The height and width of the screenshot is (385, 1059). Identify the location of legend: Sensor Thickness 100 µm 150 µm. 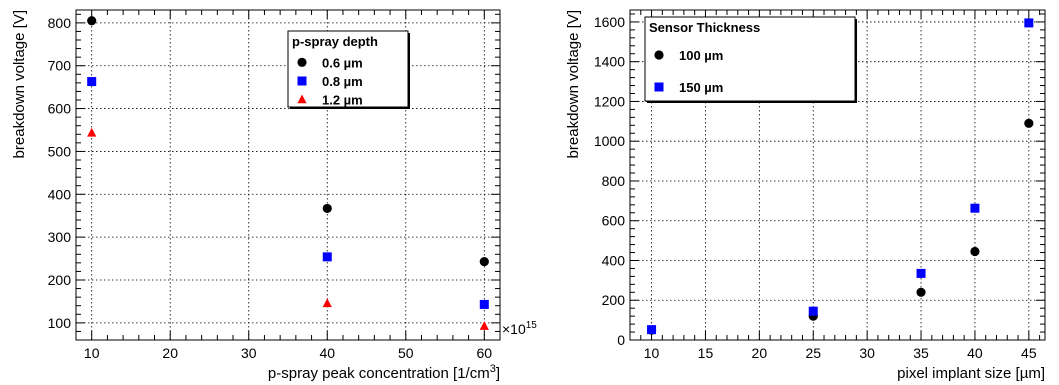
(750, 59).